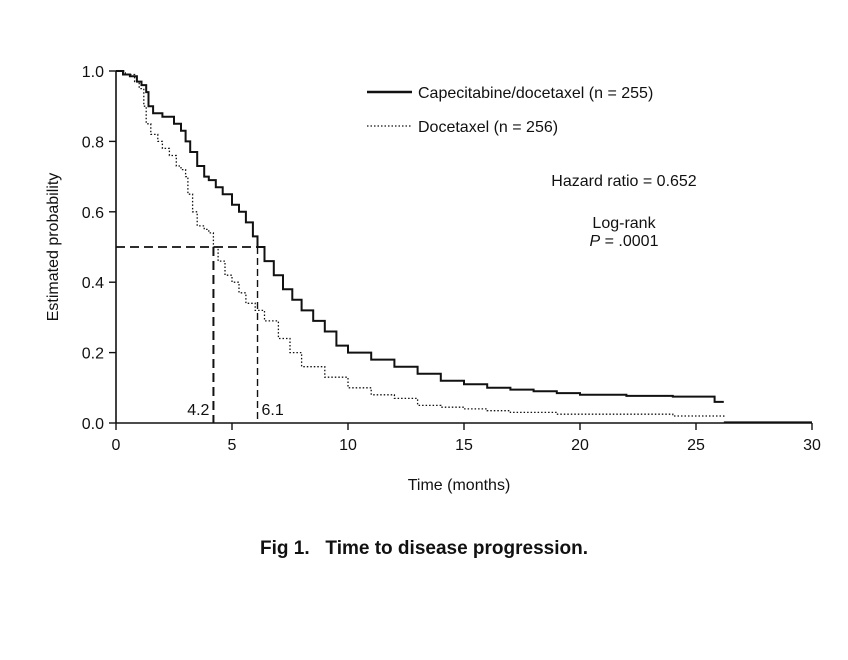 The image size is (848, 660). I want to click on y-tick-label-3: 0.6, so click(93, 213).